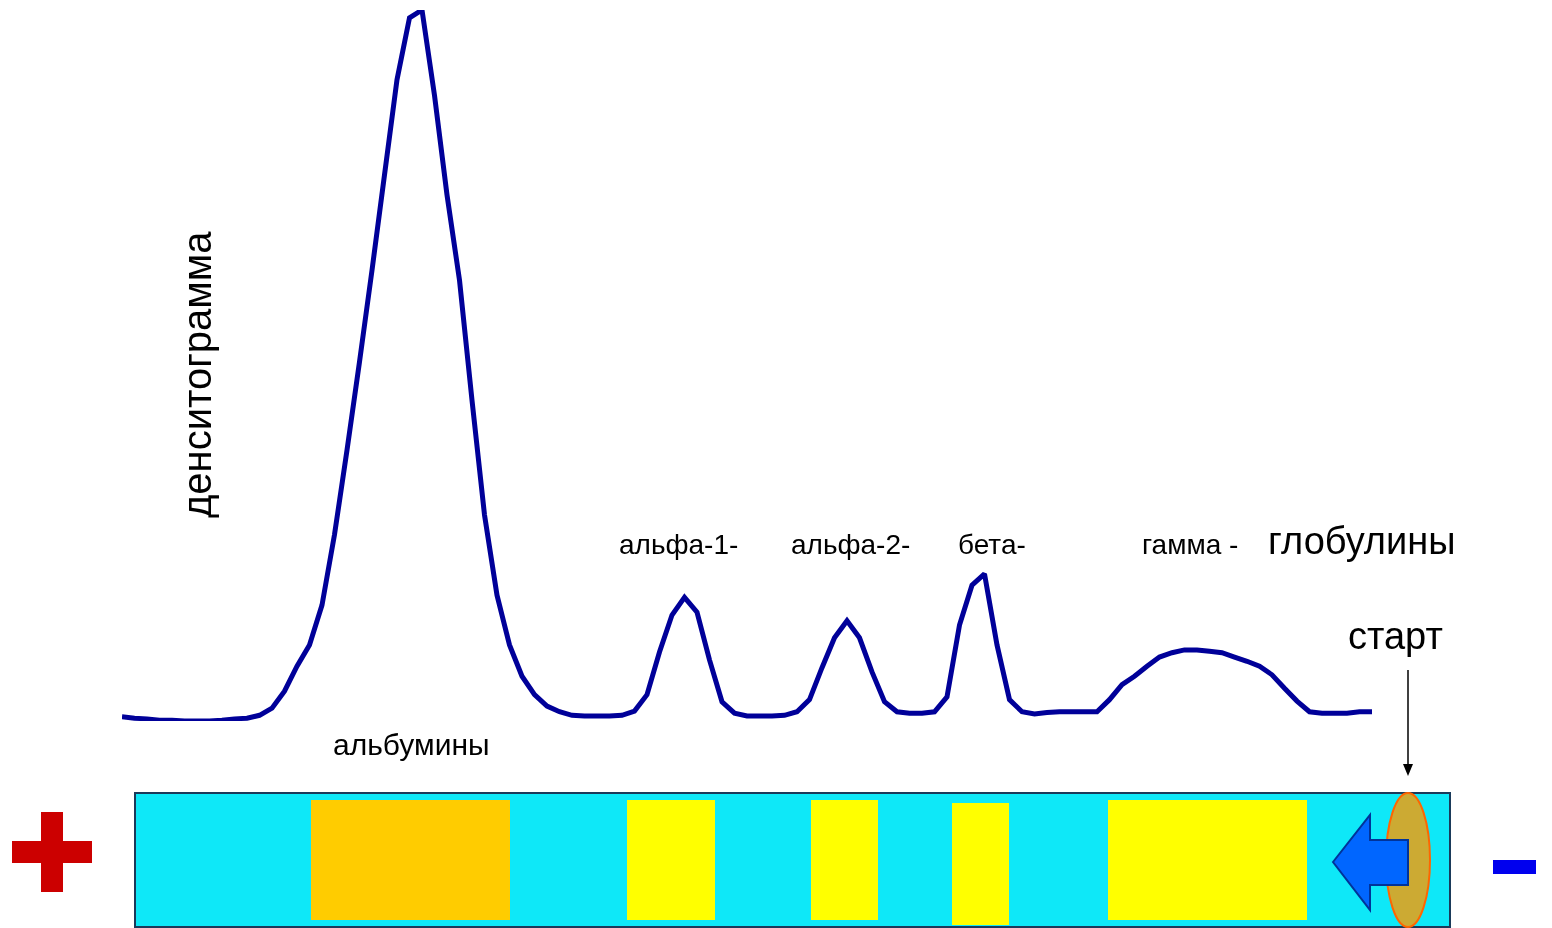 The image size is (1552, 928). Describe the element at coordinates (679, 544) in the screenshot. I see `annotation: альфа-1-` at that location.